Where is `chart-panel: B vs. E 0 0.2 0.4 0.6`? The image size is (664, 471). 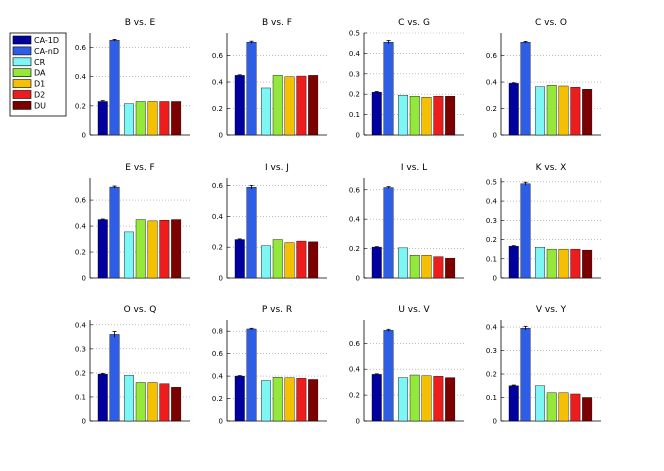
chart-panel: B vs. E 0 0.2 0.4 0.6 is located at coordinates (132, 79).